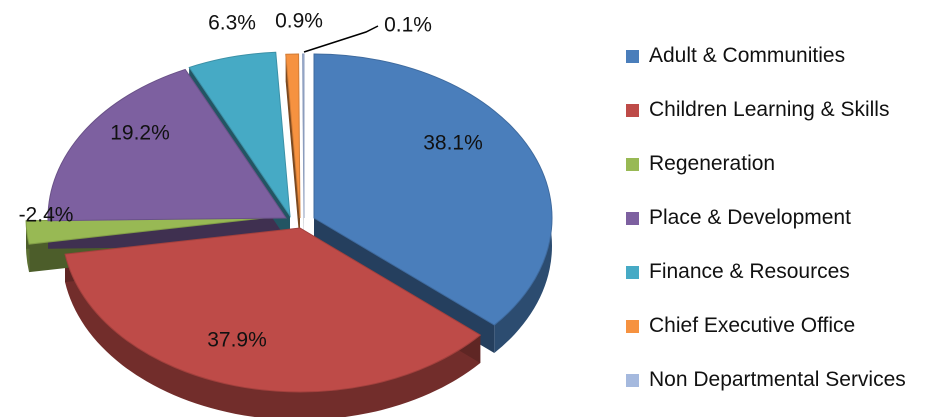 This screenshot has width=951, height=417. Describe the element at coordinates (140, 133) in the screenshot. I see `data-label-3: 19.2%` at that location.